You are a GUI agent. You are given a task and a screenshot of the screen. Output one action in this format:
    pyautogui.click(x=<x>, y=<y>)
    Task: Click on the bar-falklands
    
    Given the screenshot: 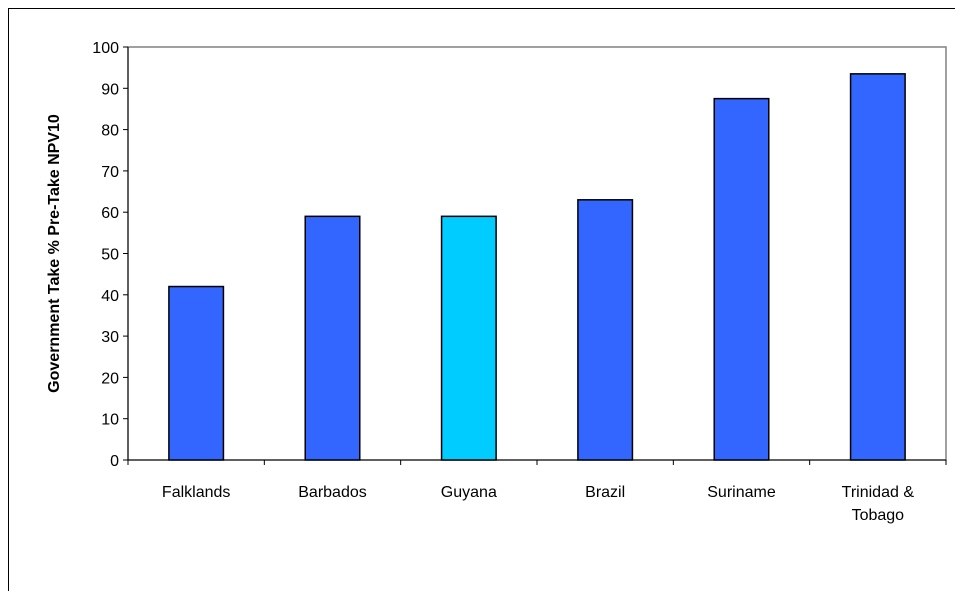 What is the action you would take?
    pyautogui.click(x=196, y=373)
    